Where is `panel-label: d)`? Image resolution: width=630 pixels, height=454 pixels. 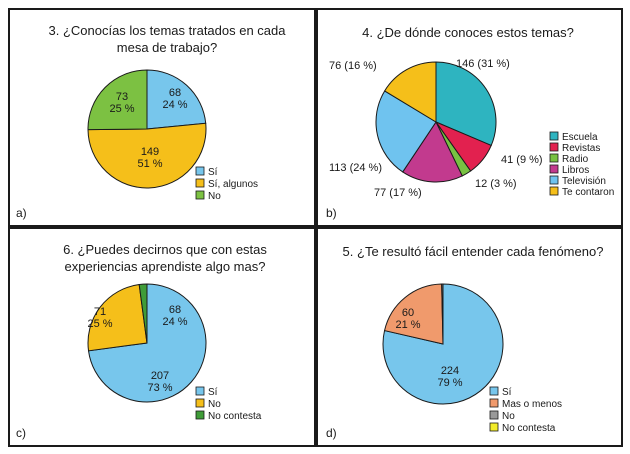
panel-label: d) is located at coordinates (331, 433).